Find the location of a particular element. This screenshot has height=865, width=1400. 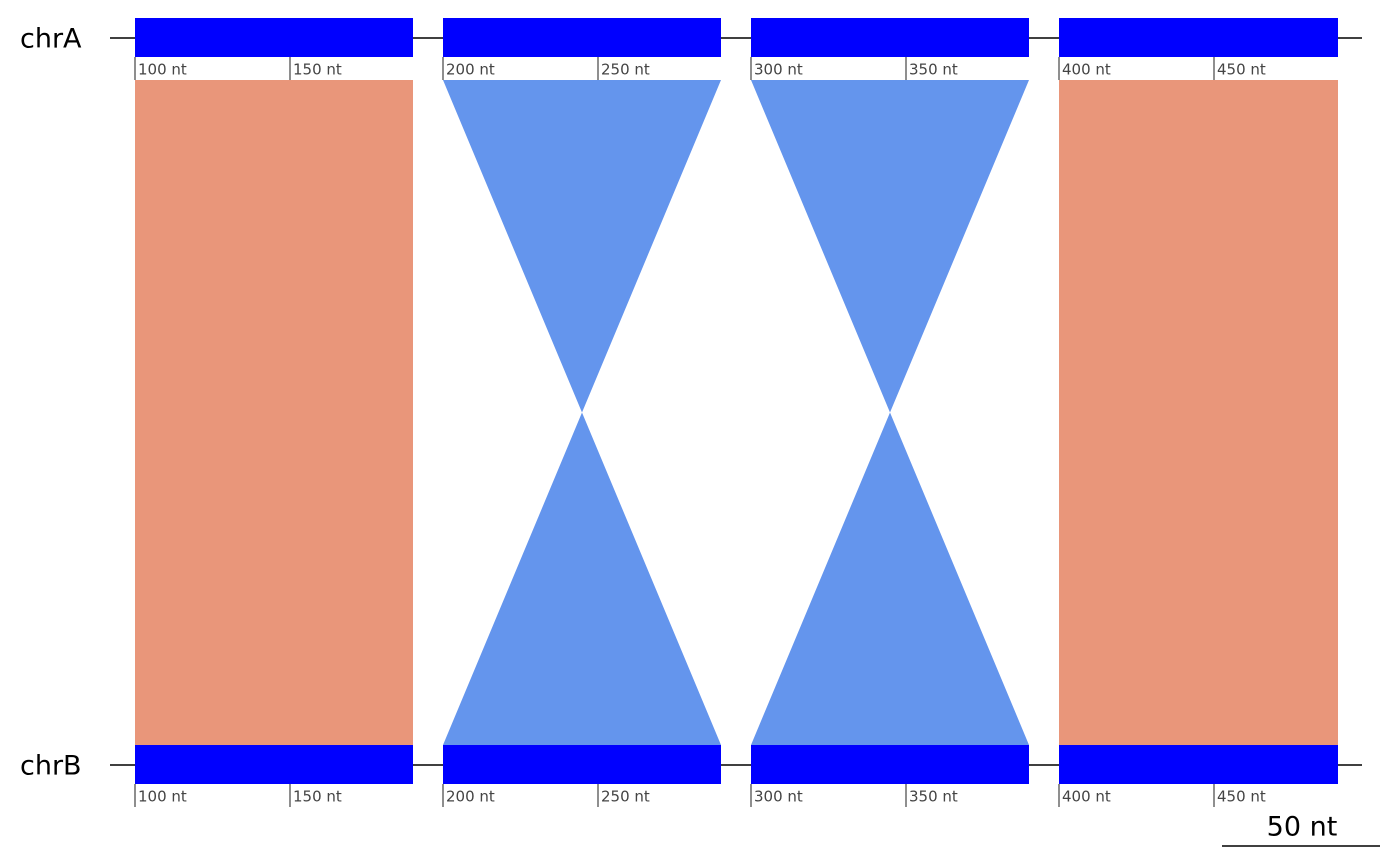

track-label: chrA is located at coordinates (51, 39).